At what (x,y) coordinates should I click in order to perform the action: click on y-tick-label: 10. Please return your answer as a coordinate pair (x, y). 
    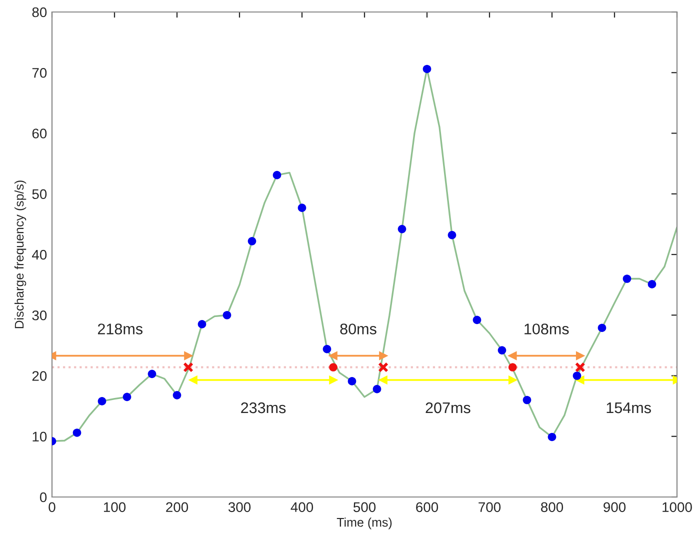
    Looking at the image, I should click on (39, 437).